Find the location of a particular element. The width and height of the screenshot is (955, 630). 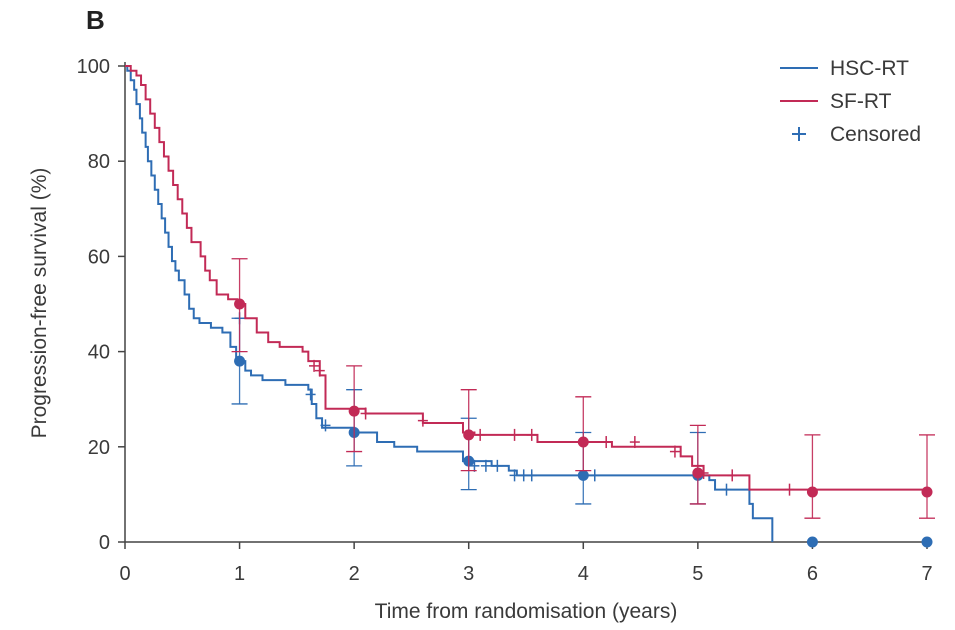

legend-label: HSC-RT is located at coordinates (869, 68).